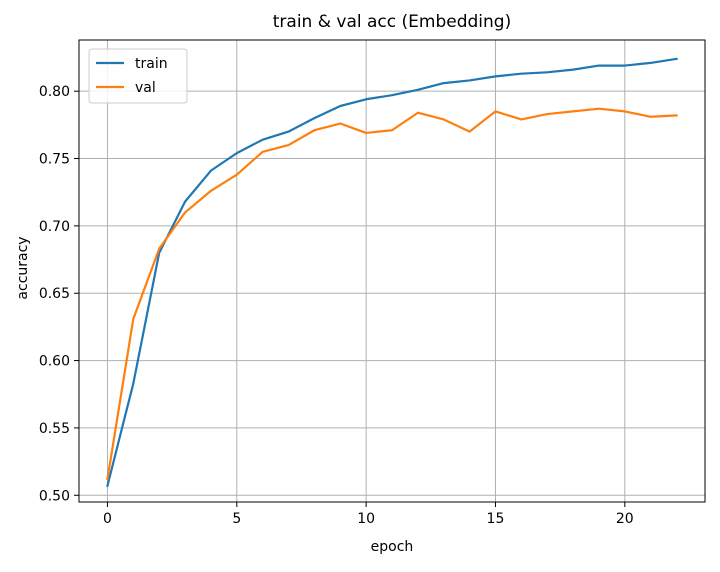 This screenshot has height=572, width=720. What do you see at coordinates (392, 547) in the screenshot?
I see `x-axis-label: epoch` at bounding box center [392, 547].